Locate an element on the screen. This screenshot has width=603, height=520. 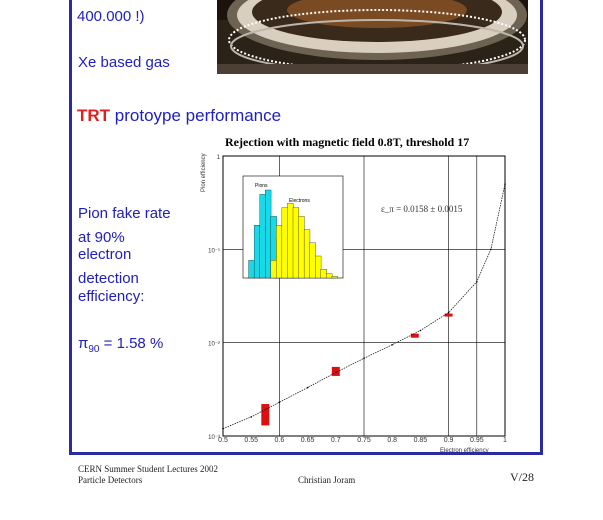
x-tick-label-4: 0.7 is located at coordinates (336, 440).